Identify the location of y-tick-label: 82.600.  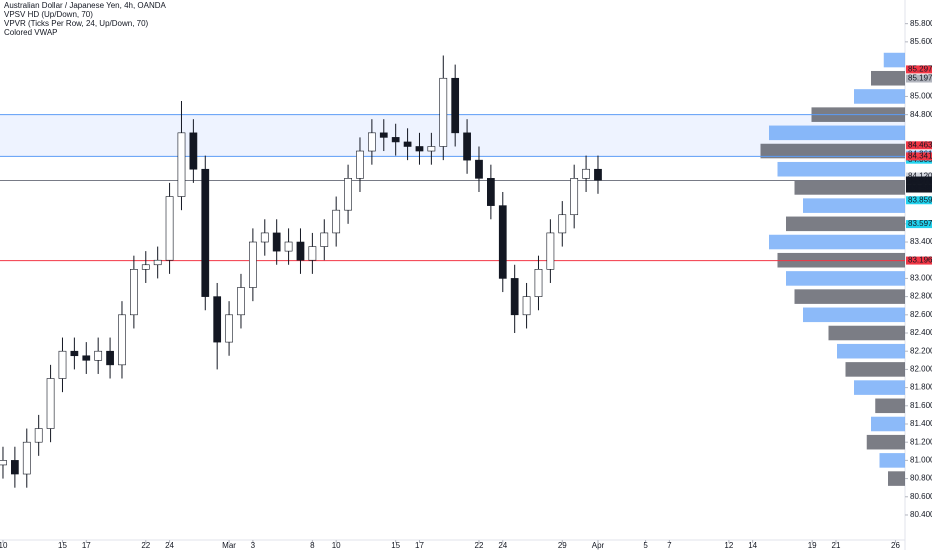
(921, 314).